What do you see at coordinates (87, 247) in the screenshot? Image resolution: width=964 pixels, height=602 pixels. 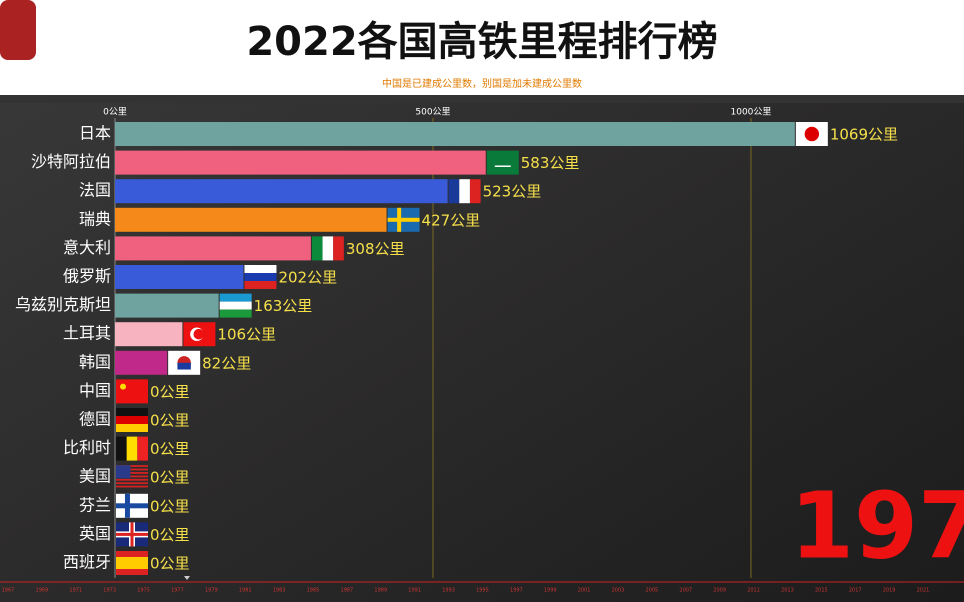 I see `y-tick-label: 意大利` at bounding box center [87, 247].